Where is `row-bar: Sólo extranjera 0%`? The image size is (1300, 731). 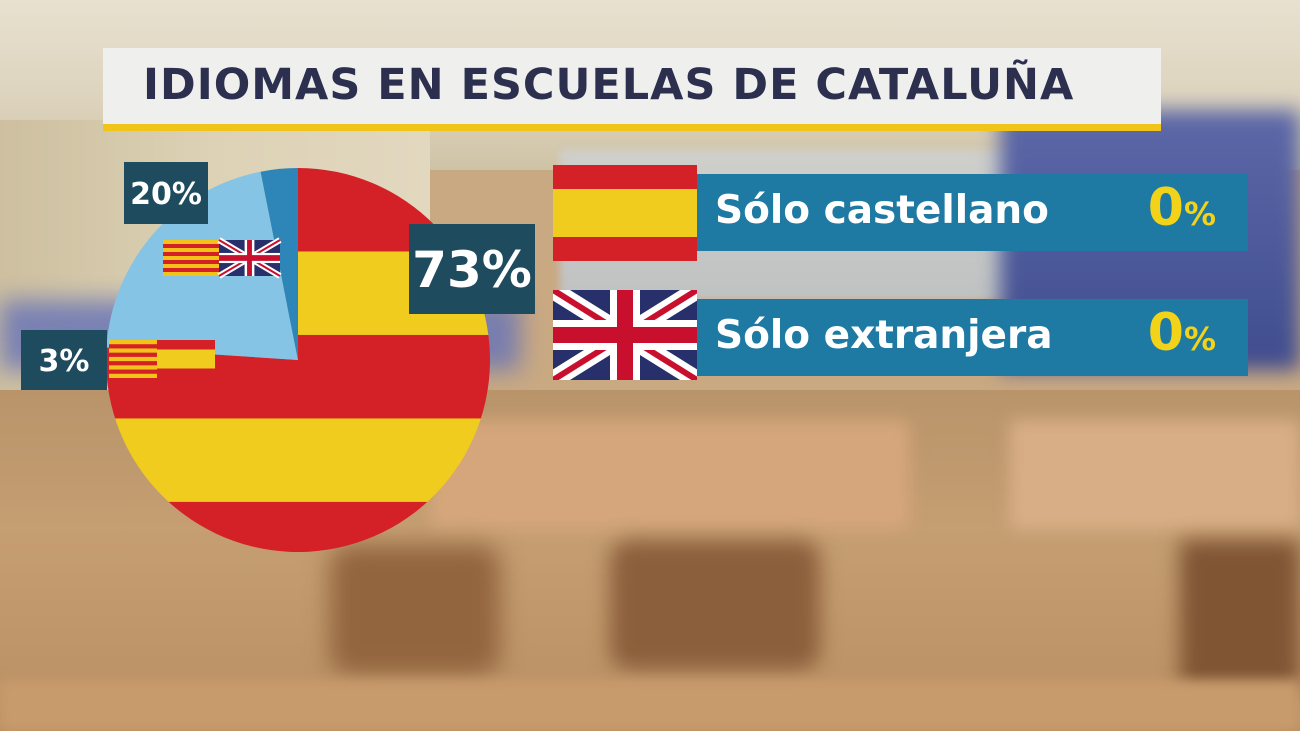
row-bar: Sólo extranjera 0% is located at coordinates (972, 337).